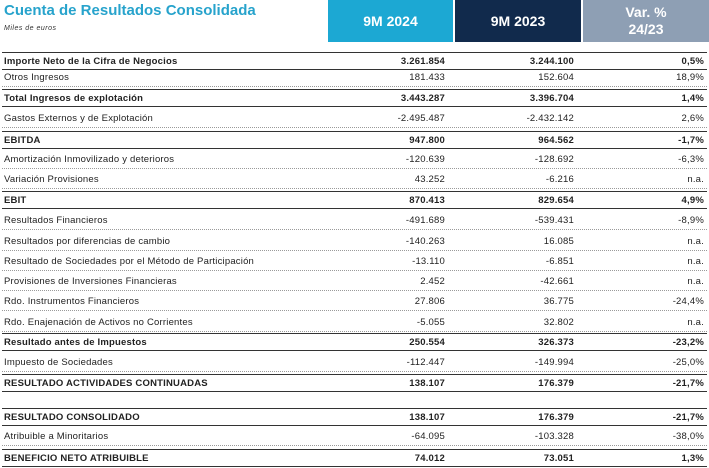 Image resolution: width=709 pixels, height=468 pixels. Describe the element at coordinates (390, 21) in the screenshot. I see `column-header: 9M 2024` at that location.